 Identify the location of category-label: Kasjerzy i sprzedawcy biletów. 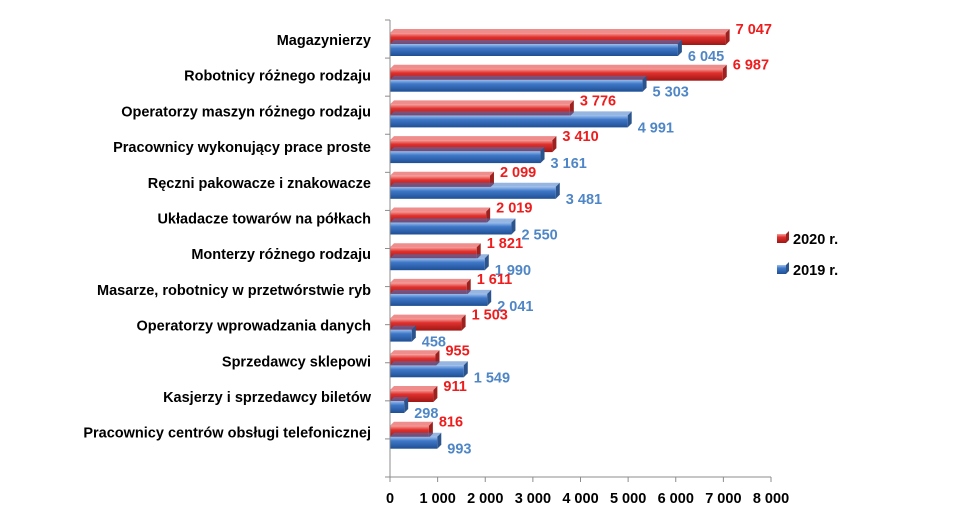
(267, 398).